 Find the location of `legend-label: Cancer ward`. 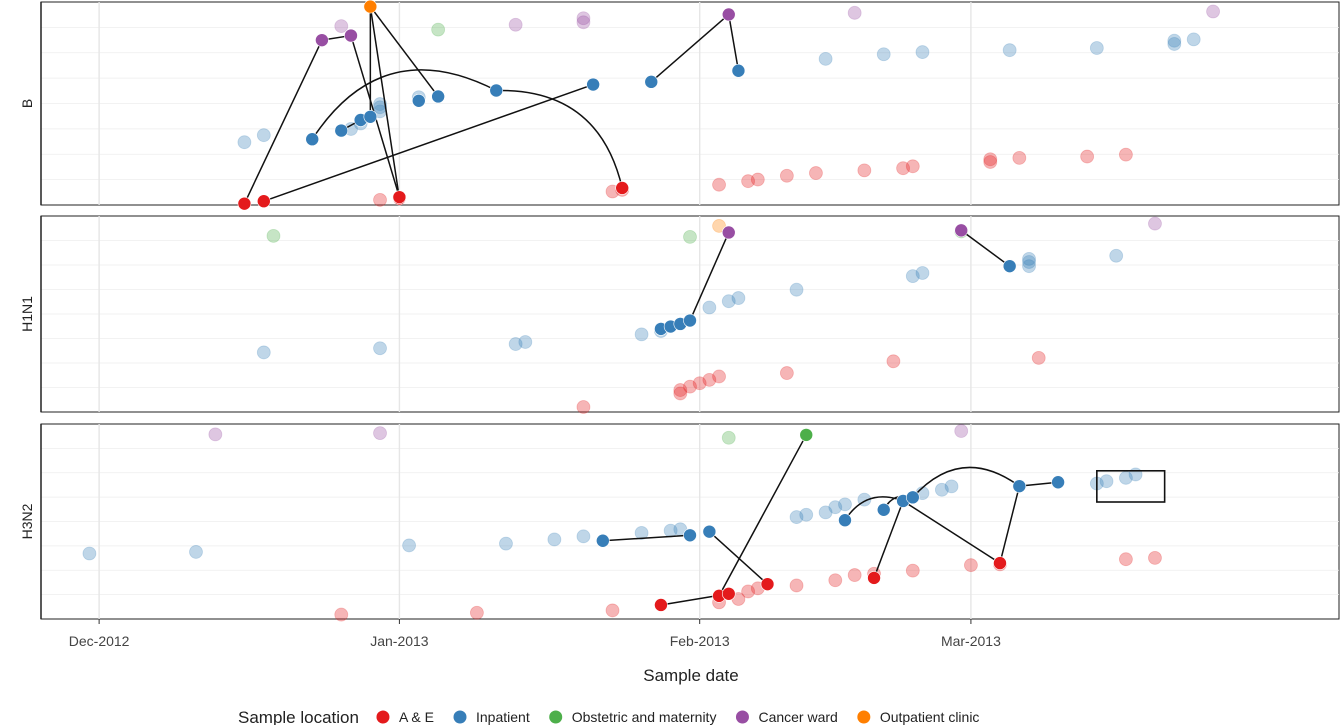

legend-label: Cancer ward is located at coordinates (797, 717).